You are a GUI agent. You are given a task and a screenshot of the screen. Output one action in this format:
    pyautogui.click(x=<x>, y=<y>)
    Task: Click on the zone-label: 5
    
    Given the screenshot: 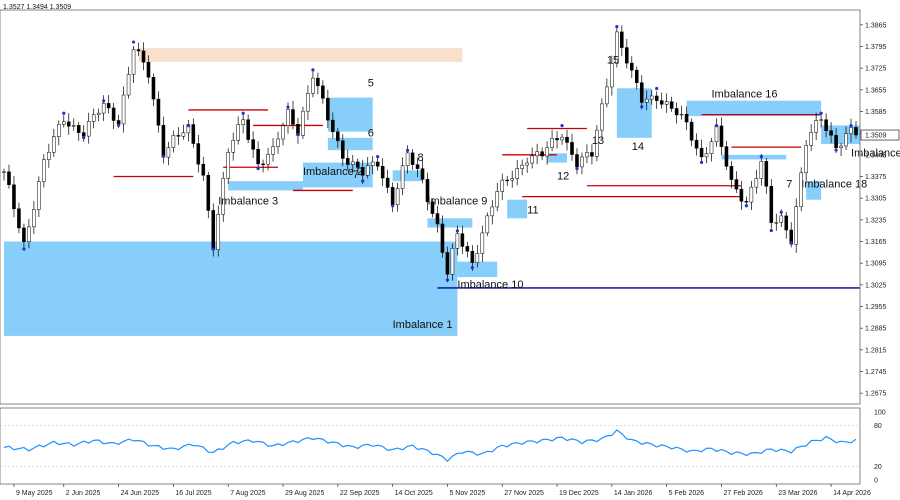 What is the action you would take?
    pyautogui.click(x=371, y=84)
    